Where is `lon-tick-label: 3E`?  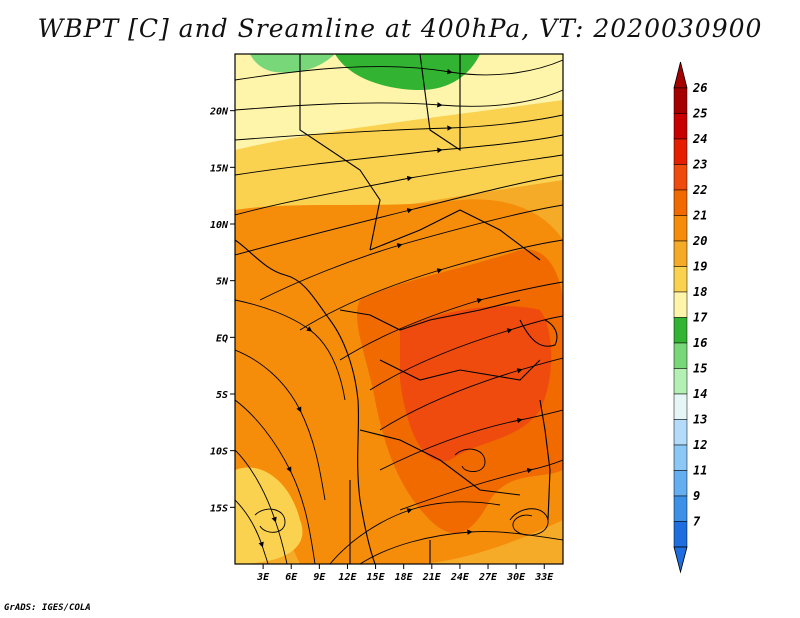
lon-tick-label: 3E is located at coordinates (263, 577).